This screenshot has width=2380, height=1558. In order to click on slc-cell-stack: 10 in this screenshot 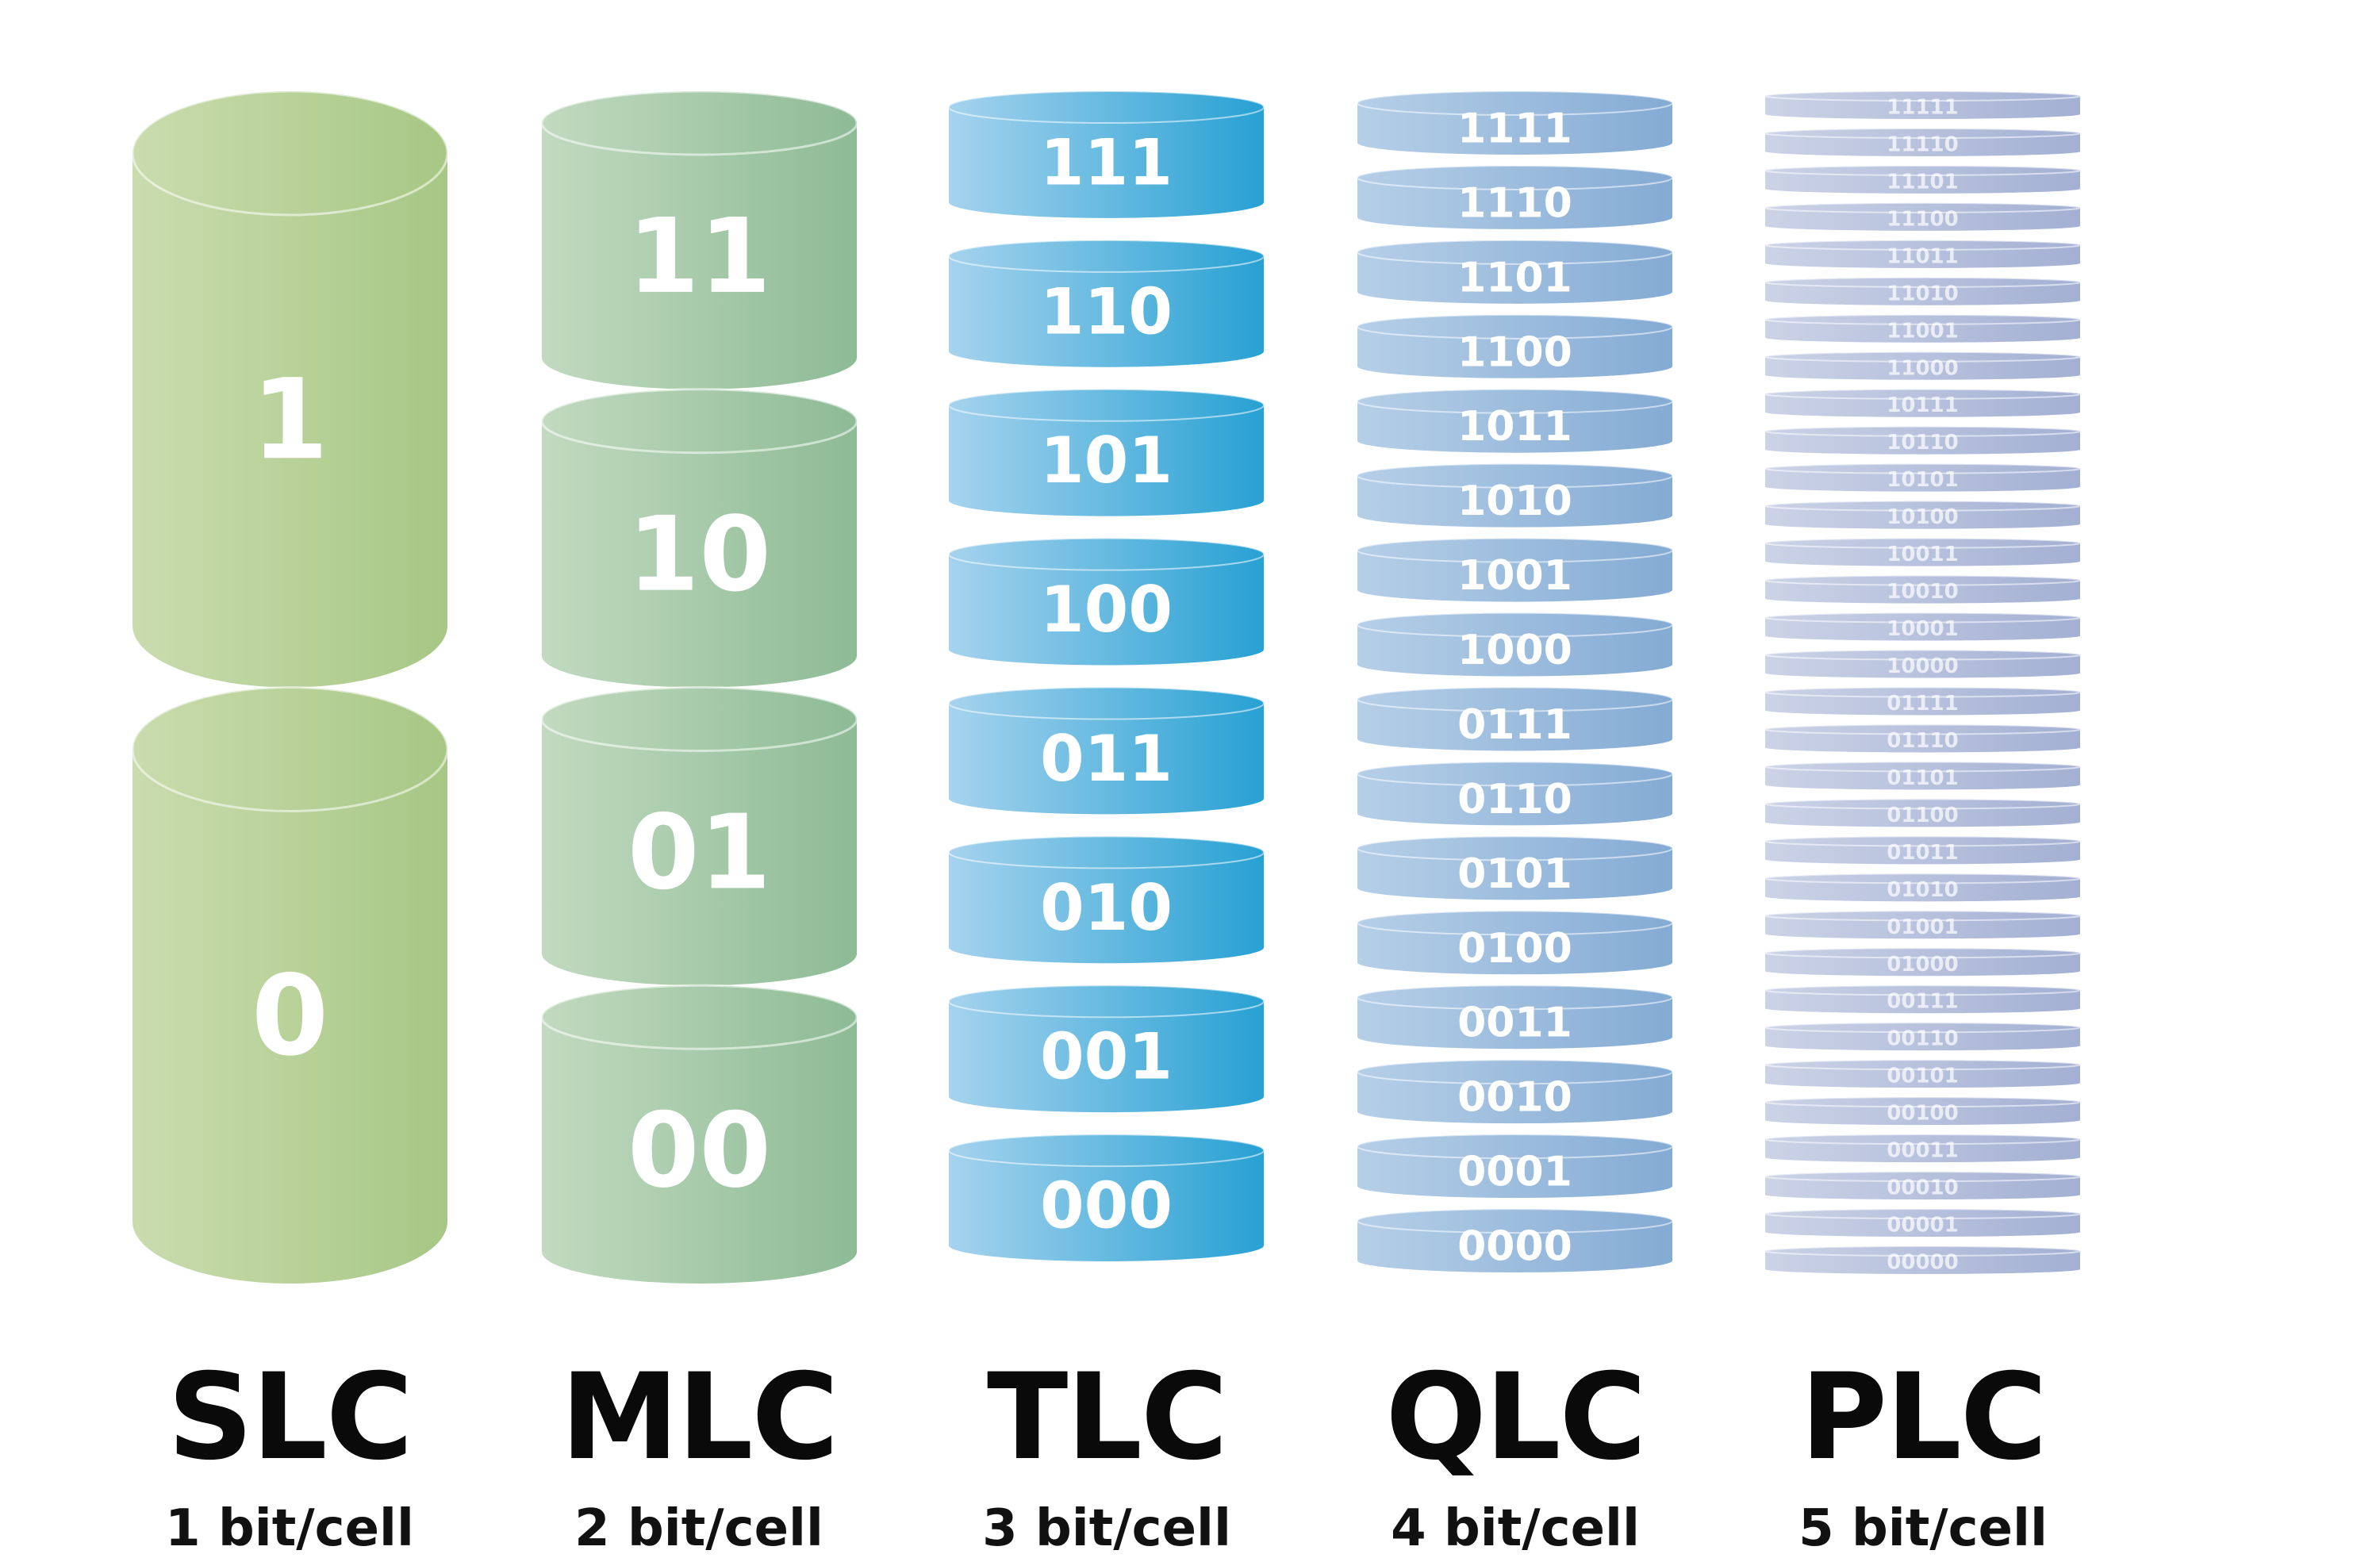, I will do `click(290, 687)`.